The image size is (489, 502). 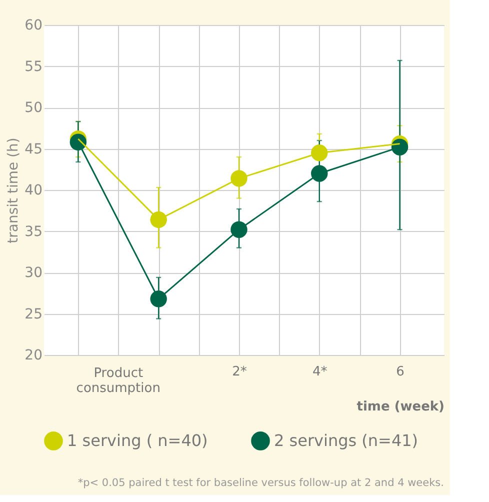 I want to click on point, so click(x=319, y=153).